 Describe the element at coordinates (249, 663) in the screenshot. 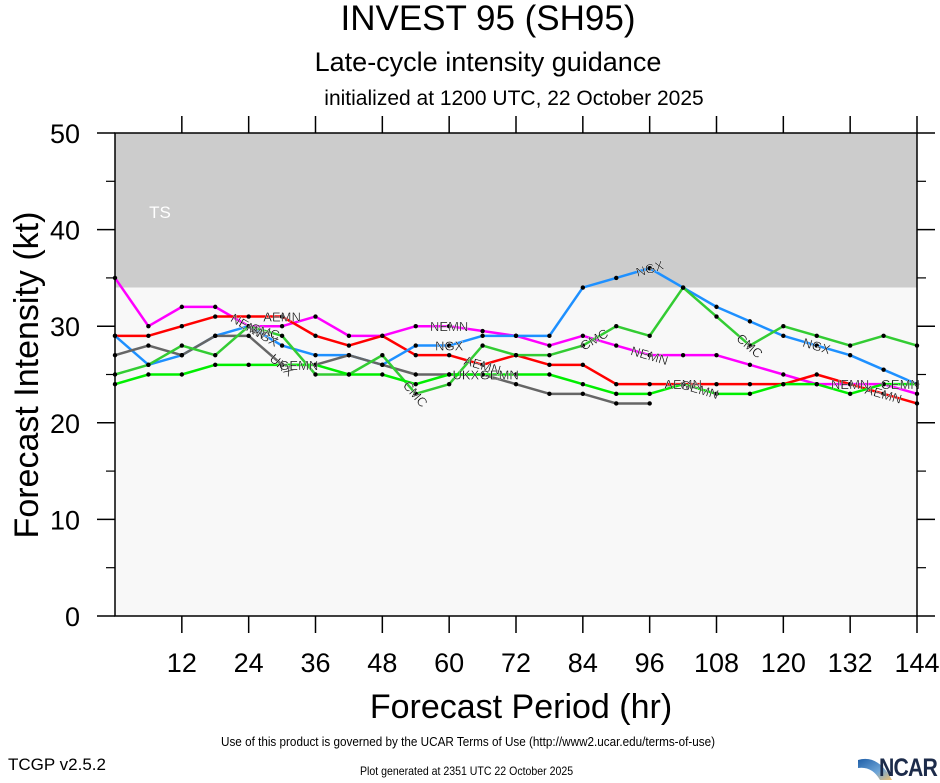

I see `x-tick-label: 24` at that location.